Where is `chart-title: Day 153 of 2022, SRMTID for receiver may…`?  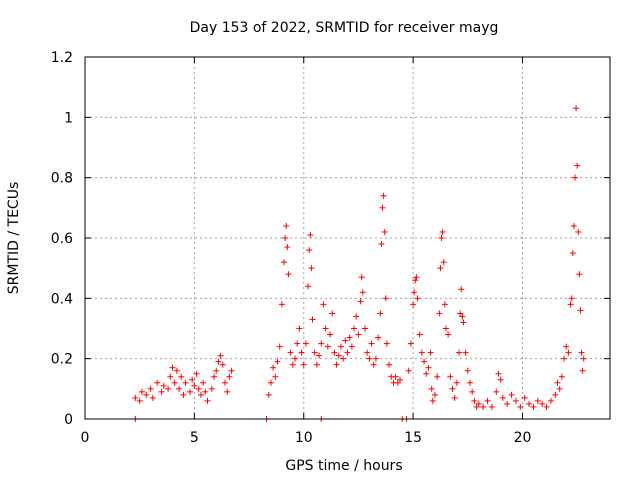 chart-title: Day 153 of 2022, SRMTID for receiver may… is located at coordinates (344, 28).